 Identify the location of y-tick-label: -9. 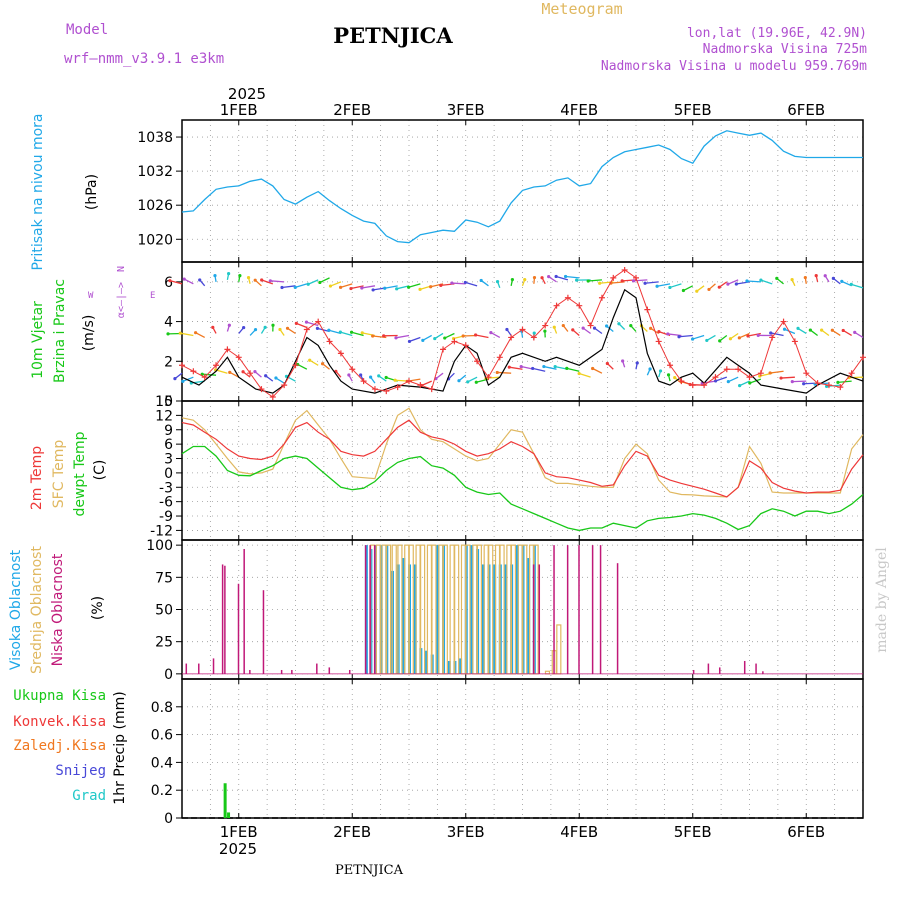
(166, 517).